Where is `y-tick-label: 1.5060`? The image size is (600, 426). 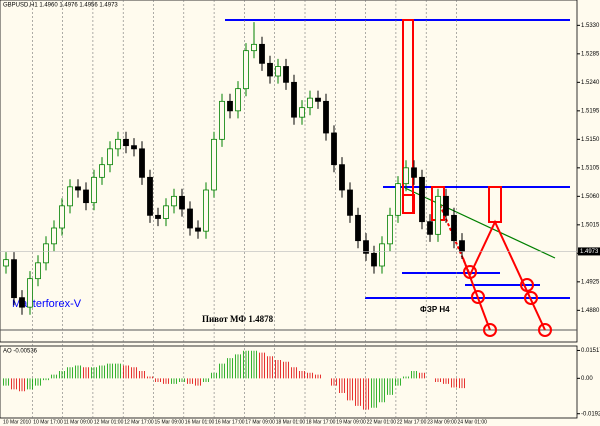
y-tick-label: 1.5060 is located at coordinates (590, 197).